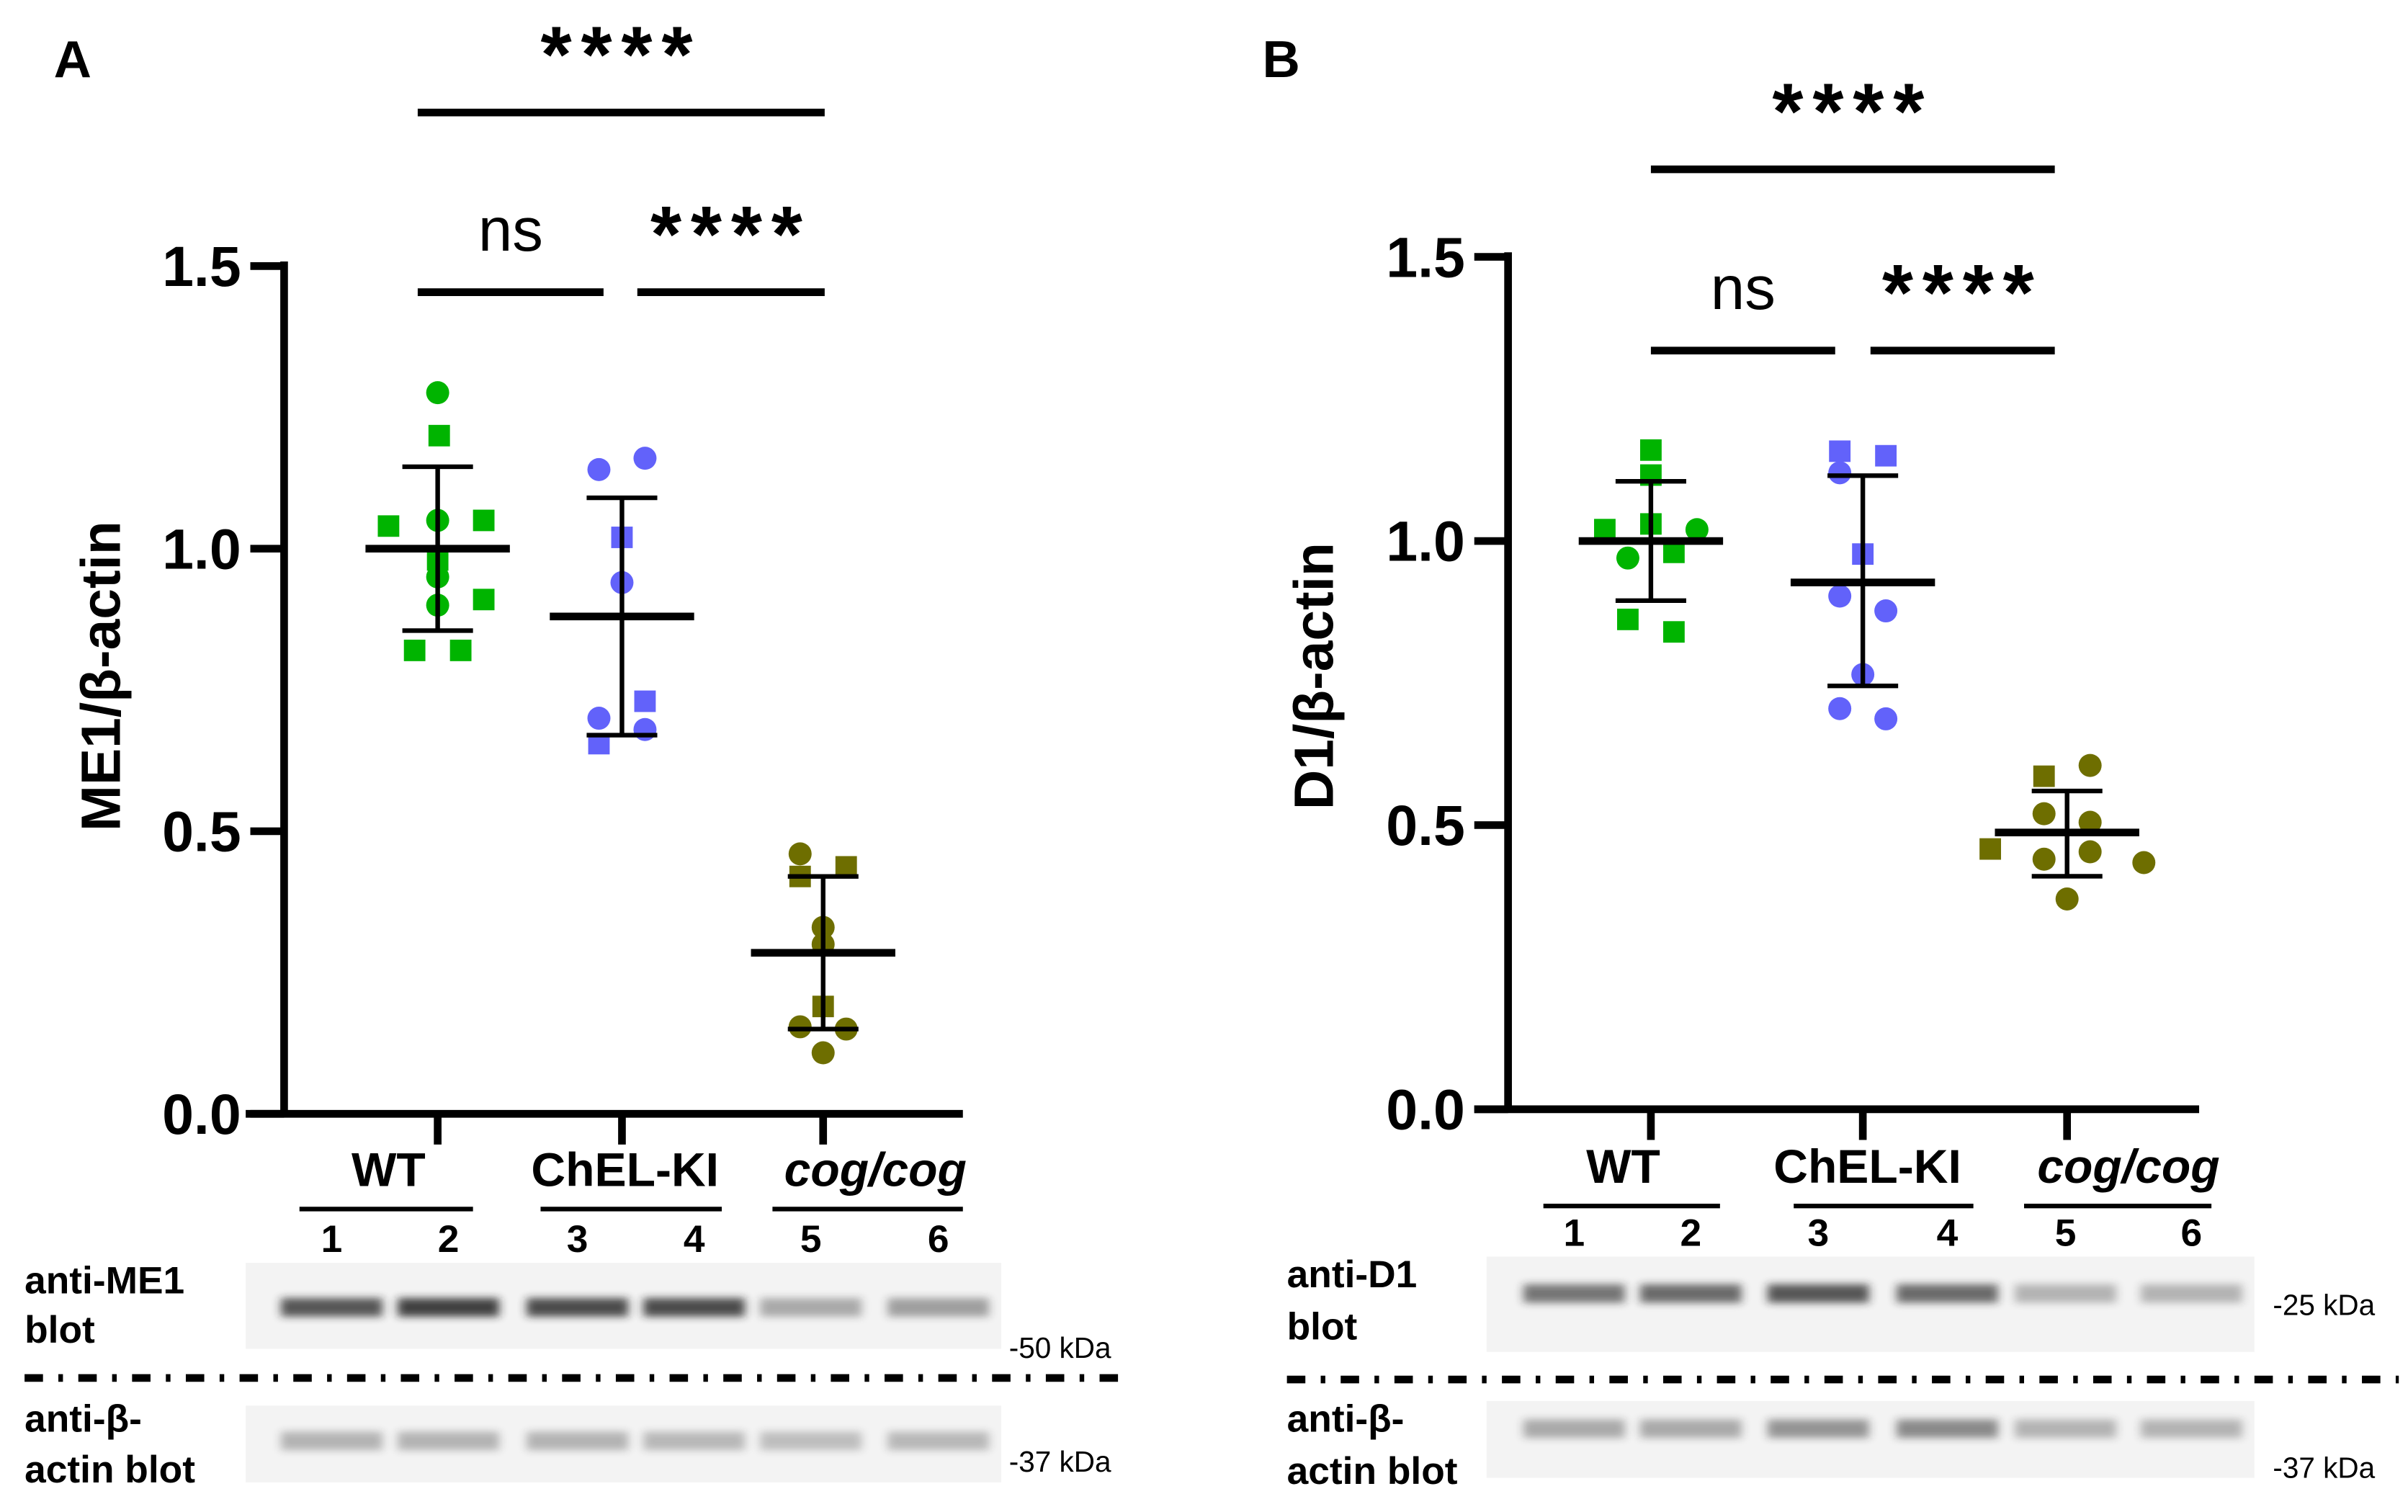 The width and height of the screenshot is (2408, 1512). Describe the element at coordinates (1060, 1347) in the screenshot. I see `molecular-weight-marker: -50 kDa` at that location.